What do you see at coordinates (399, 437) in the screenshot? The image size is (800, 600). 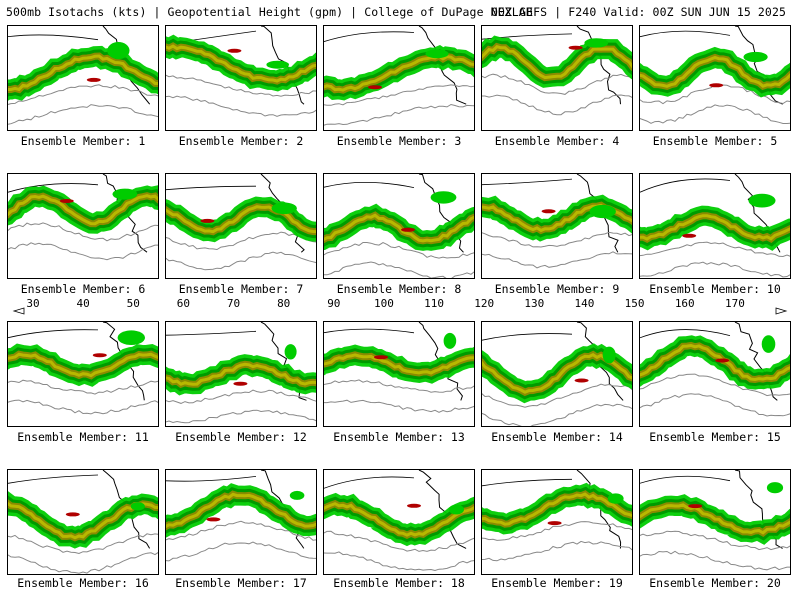 I see `ensemble-member-label: Ensemble Member: 13` at bounding box center [399, 437].